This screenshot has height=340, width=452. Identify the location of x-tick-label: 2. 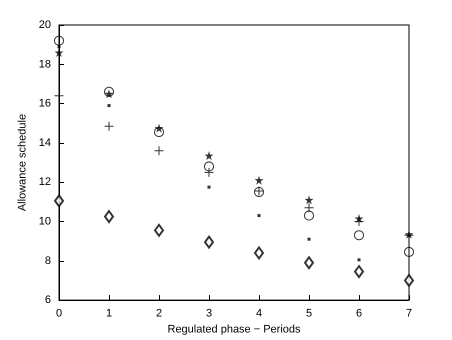
(159, 314).